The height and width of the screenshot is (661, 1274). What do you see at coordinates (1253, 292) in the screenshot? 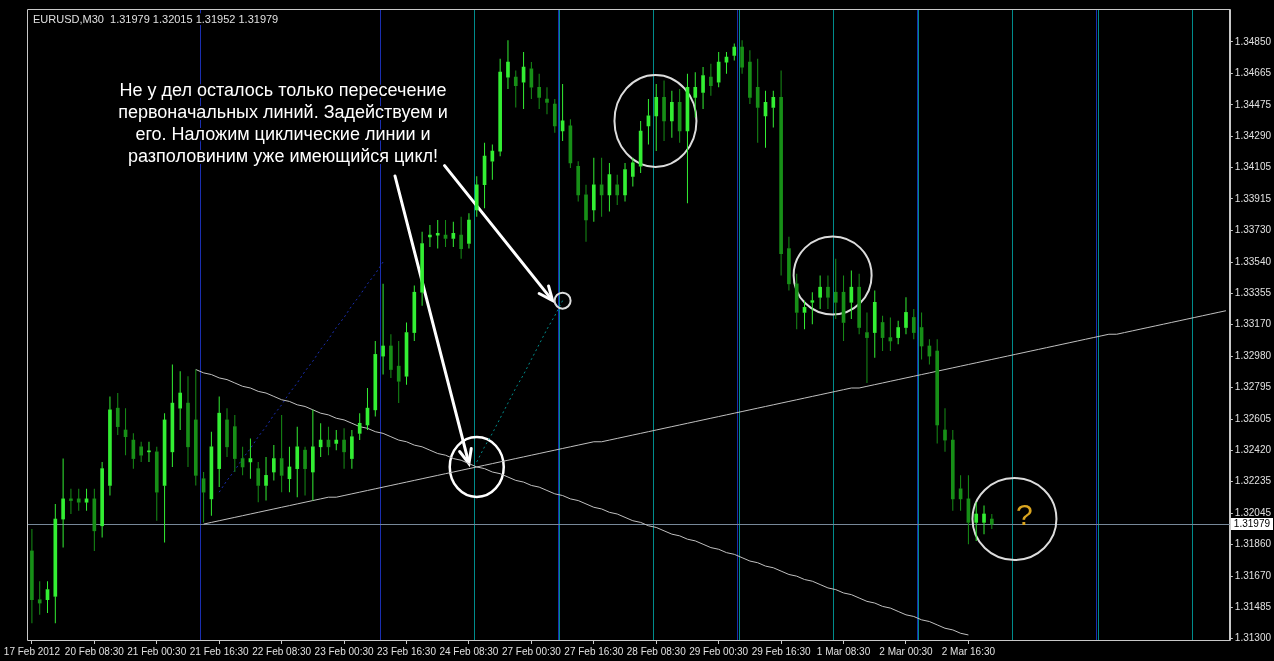
I see `y-tick-label: 1.33355` at bounding box center [1253, 292].